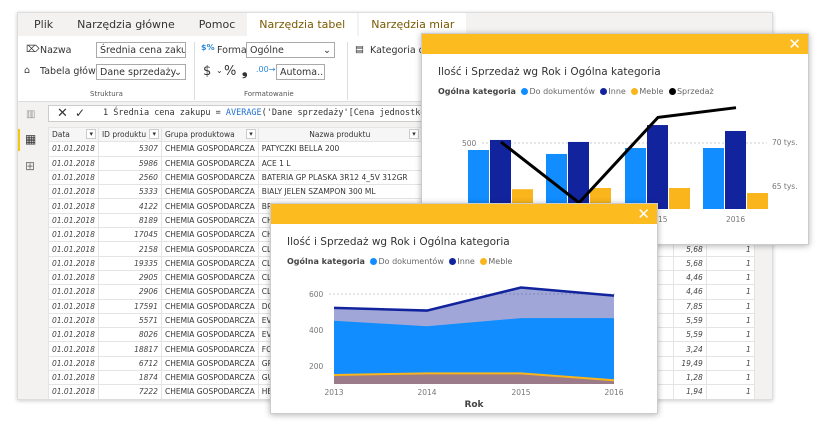 Image resolution: width=826 pixels, height=429 pixels. I want to click on table-cell: 1,94, so click(689, 391).